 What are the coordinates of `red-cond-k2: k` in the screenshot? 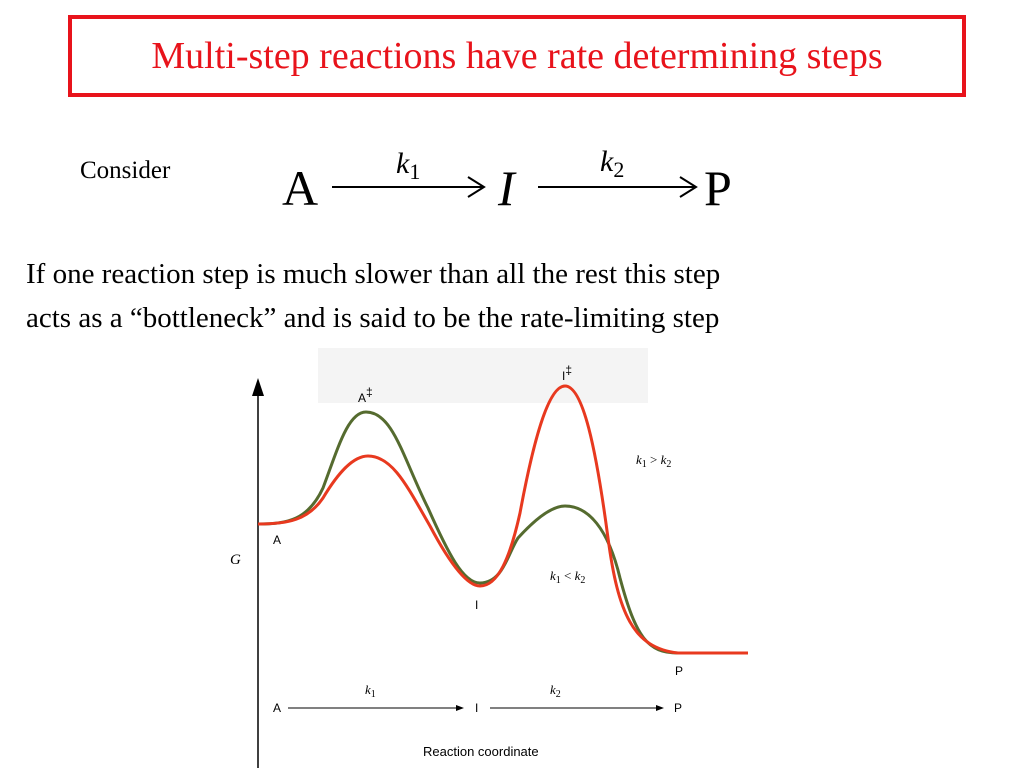 It's located at (578, 575).